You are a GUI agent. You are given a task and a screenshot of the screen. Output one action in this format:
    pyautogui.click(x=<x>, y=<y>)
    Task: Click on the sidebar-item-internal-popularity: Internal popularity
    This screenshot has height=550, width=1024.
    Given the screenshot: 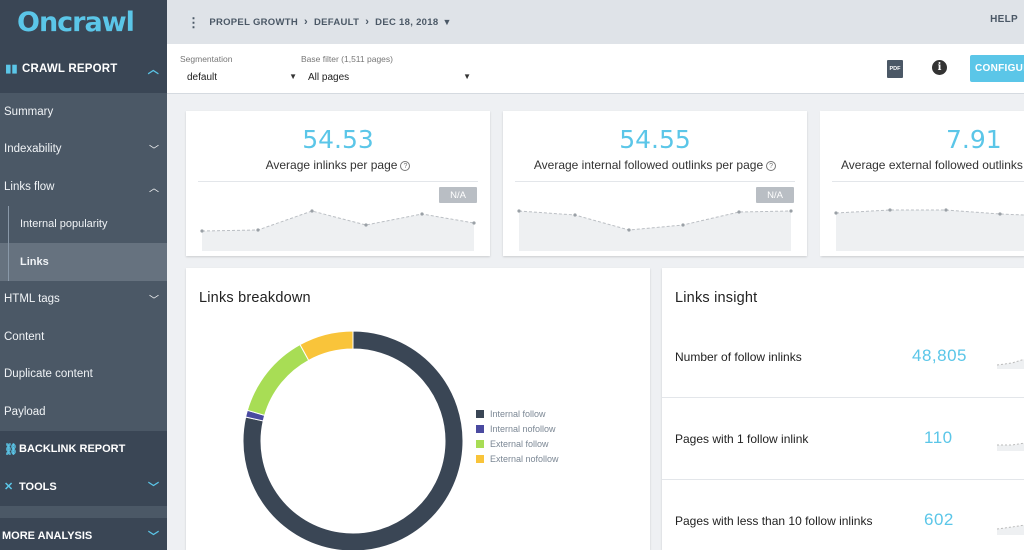 What is the action you would take?
    pyautogui.click(x=83, y=224)
    